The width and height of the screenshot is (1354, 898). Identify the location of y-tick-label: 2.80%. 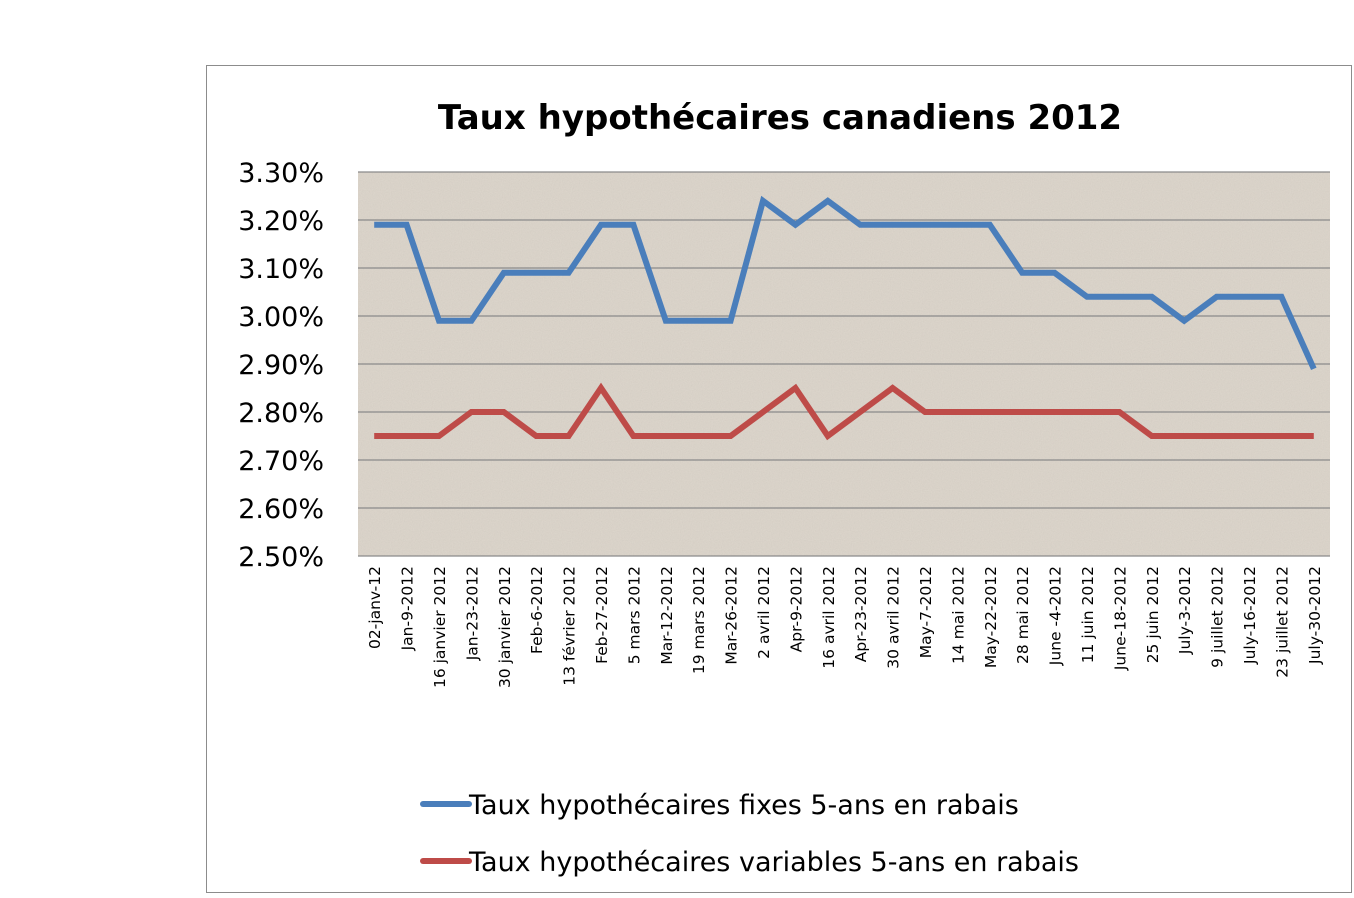
(281, 413).